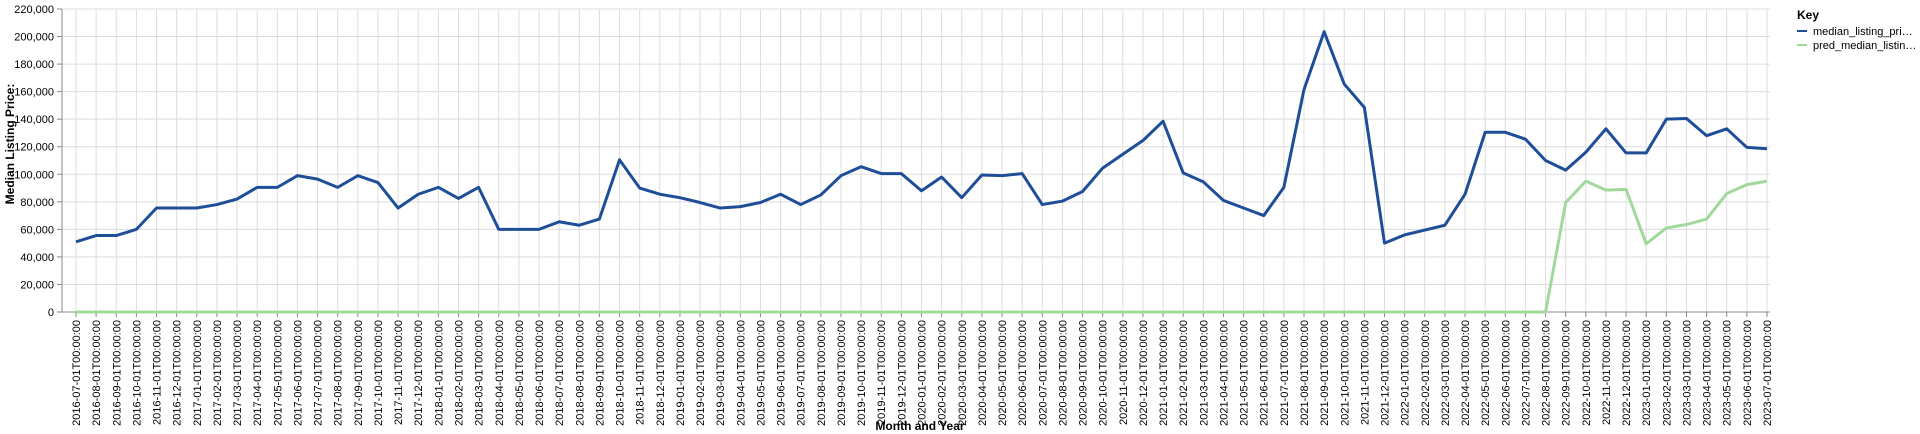  Describe the element at coordinates (34, 93) in the screenshot. I see `y-tick-label: 160,000` at that location.